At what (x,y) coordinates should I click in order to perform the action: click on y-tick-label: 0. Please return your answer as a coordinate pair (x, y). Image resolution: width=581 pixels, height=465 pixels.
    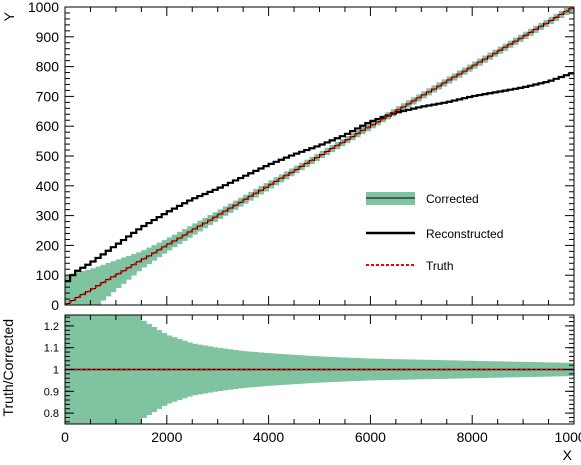
    Looking at the image, I should click on (55, 305).